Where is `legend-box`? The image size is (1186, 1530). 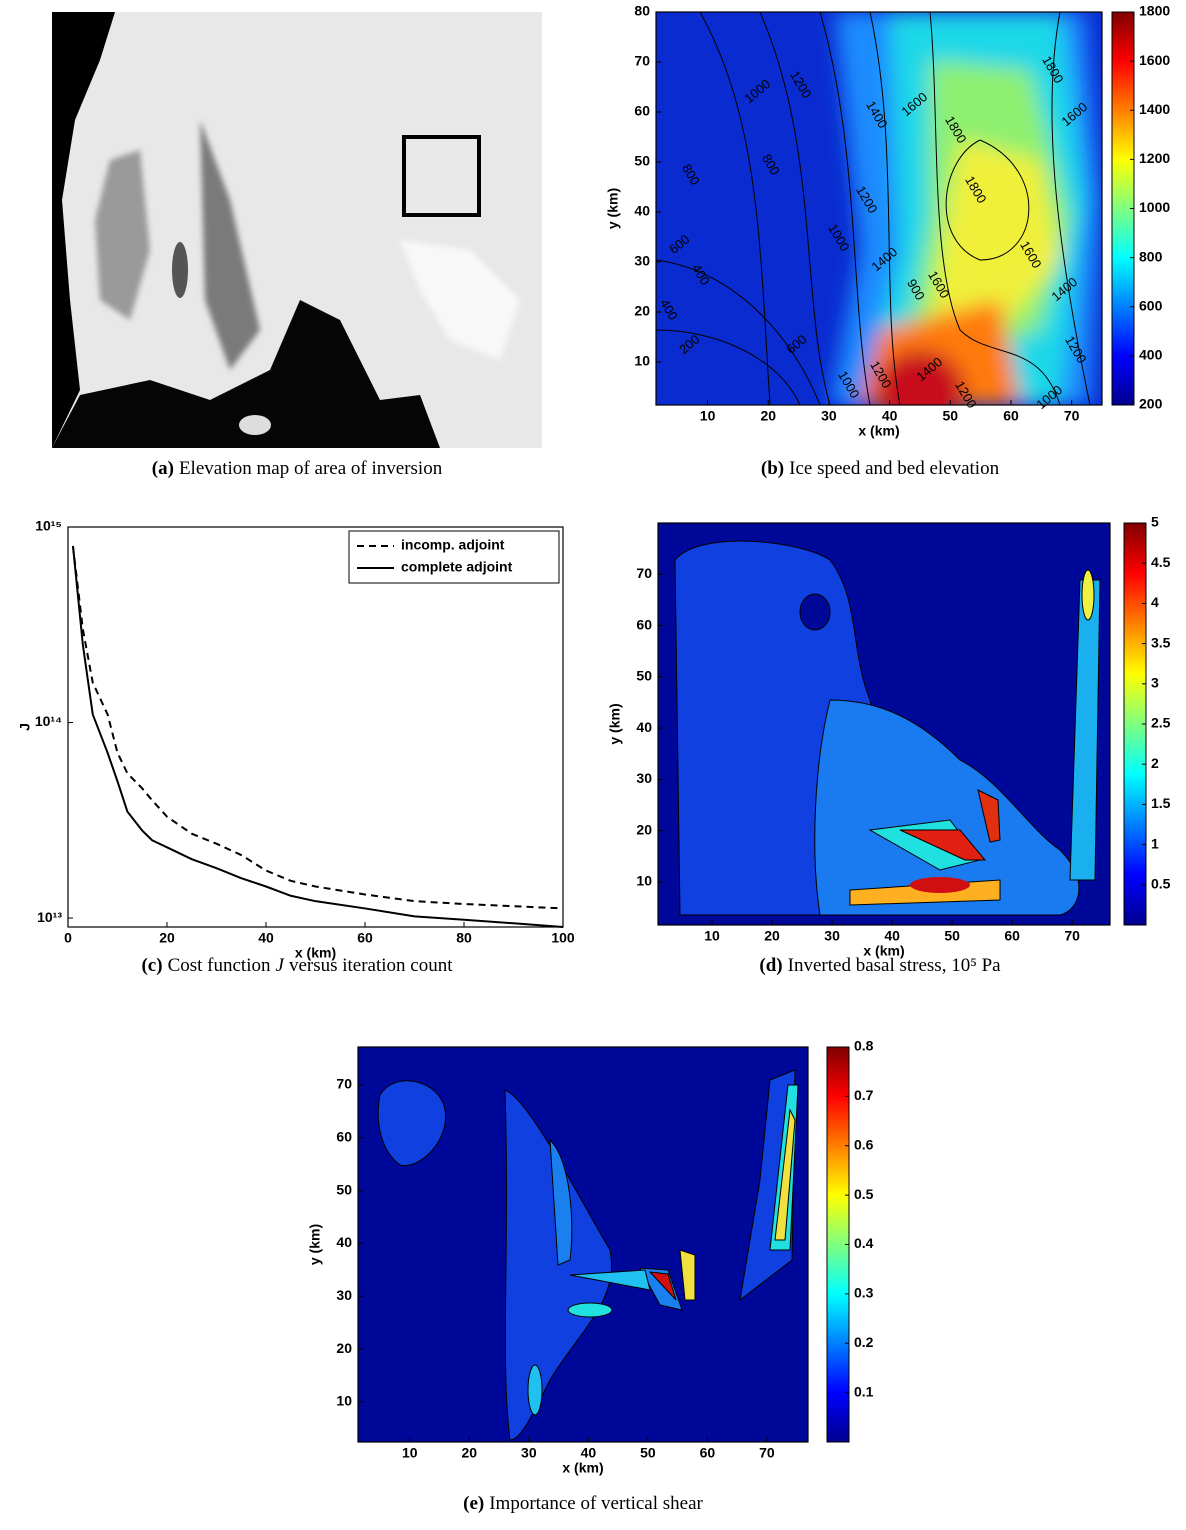 legend-box is located at coordinates (454, 557).